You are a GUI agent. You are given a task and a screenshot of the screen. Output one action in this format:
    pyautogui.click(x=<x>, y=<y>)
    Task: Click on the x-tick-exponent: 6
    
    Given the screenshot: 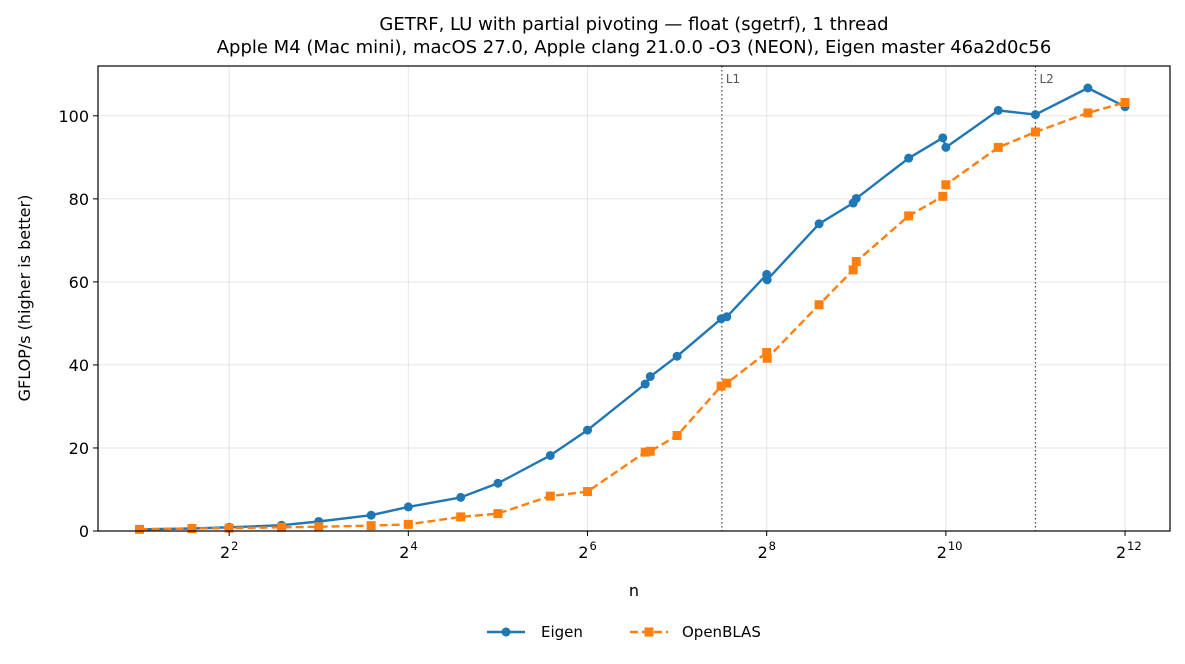 What is the action you would take?
    pyautogui.click(x=593, y=546)
    